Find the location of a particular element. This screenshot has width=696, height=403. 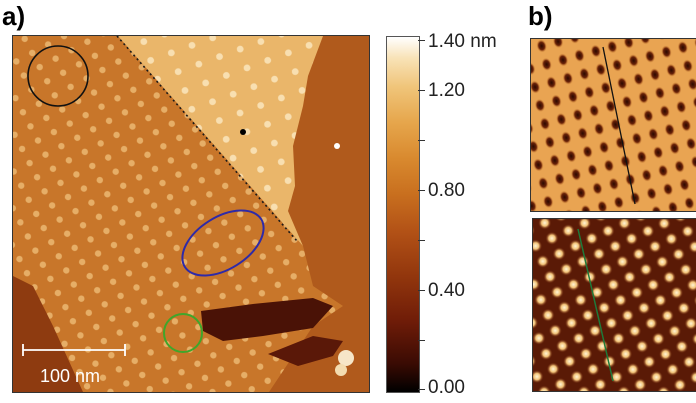

inset-bottom-image is located at coordinates (614, 305).